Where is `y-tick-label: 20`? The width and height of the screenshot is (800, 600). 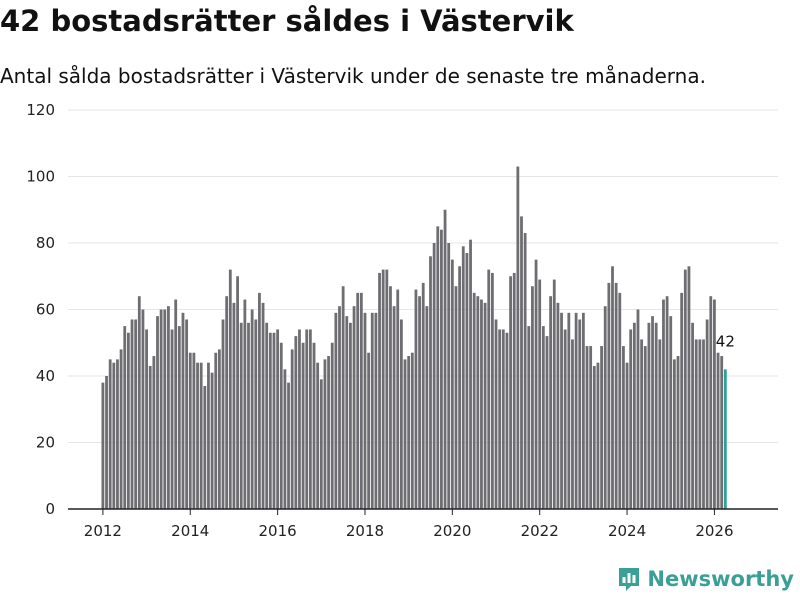 y-tick-label: 20 is located at coordinates (45, 443).